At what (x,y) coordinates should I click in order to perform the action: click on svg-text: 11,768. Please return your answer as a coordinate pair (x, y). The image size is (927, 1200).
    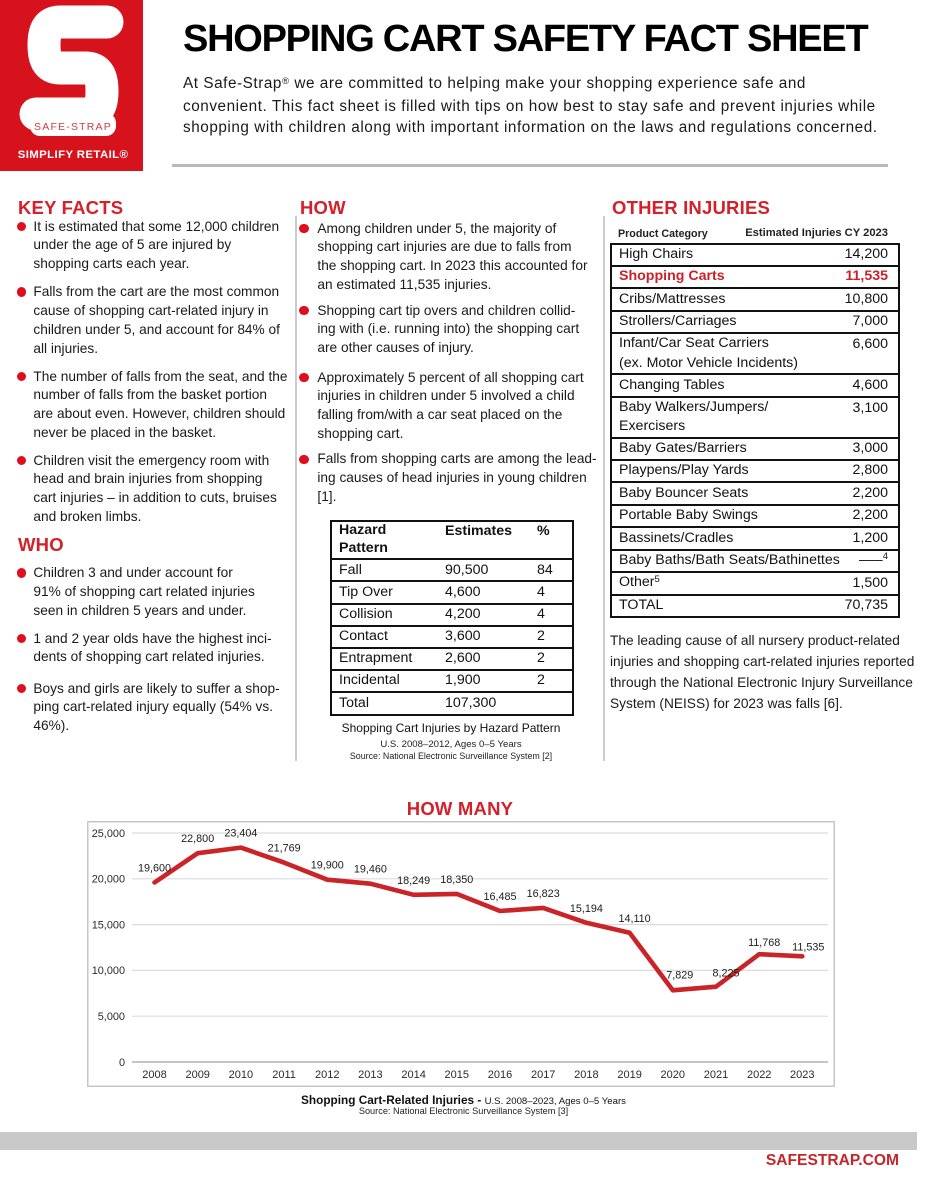
    Looking at the image, I should click on (764, 943).